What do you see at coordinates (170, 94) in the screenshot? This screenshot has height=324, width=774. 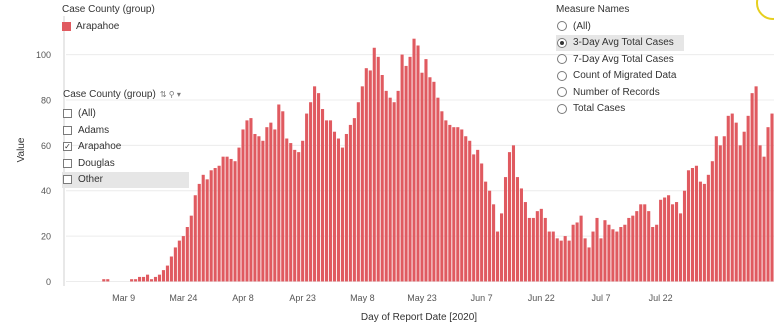 I see `filter-tools-icon: ⇅ ⚲ ▾` at bounding box center [170, 94].